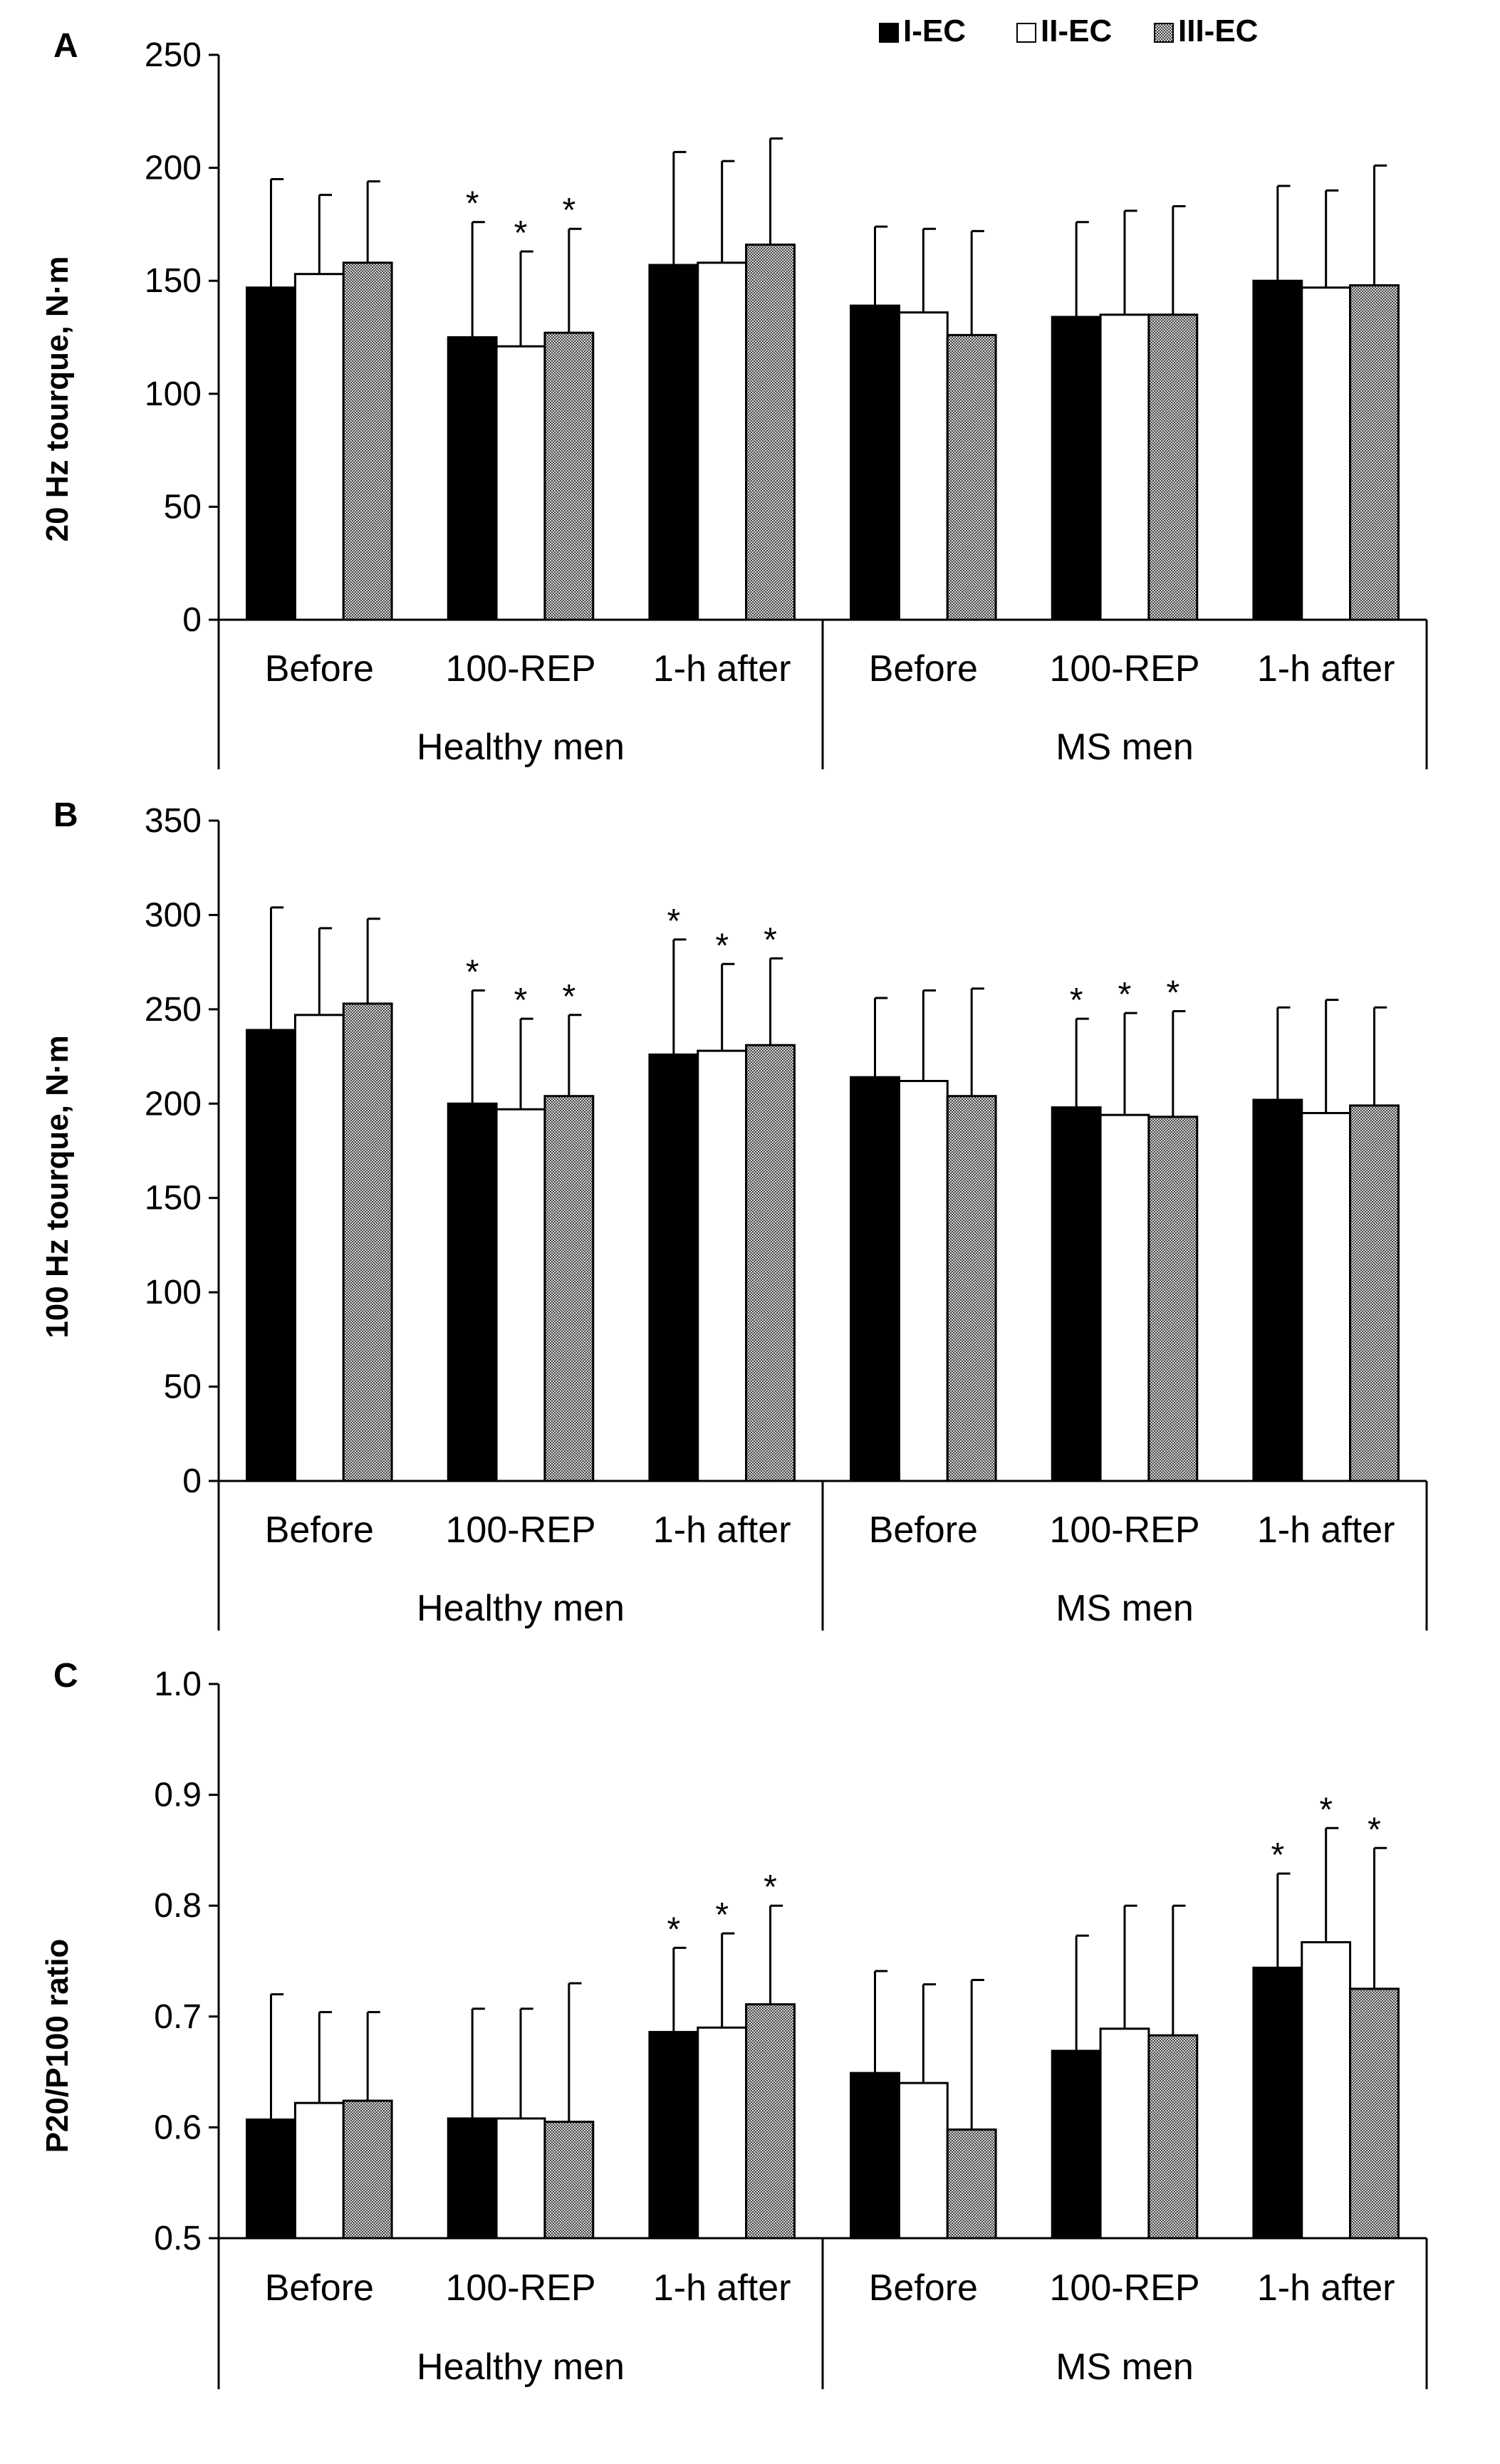 This screenshot has width=1500, height=2464. What do you see at coordinates (1164, 33) in the screenshot?
I see `legend-swatch-gray` at bounding box center [1164, 33].